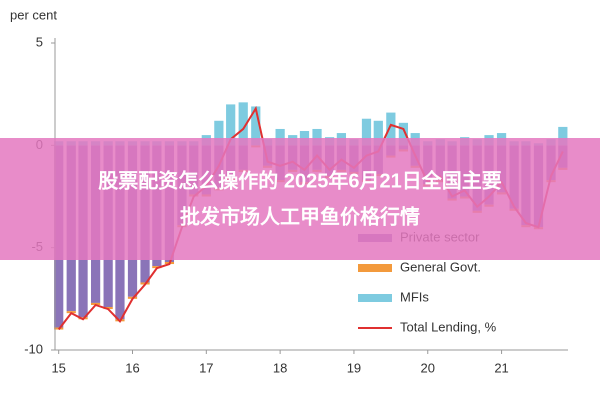 The height and width of the screenshot is (400, 600). Describe the element at coordinates (428, 367) in the screenshot. I see `x-tick-label: 20` at that location.